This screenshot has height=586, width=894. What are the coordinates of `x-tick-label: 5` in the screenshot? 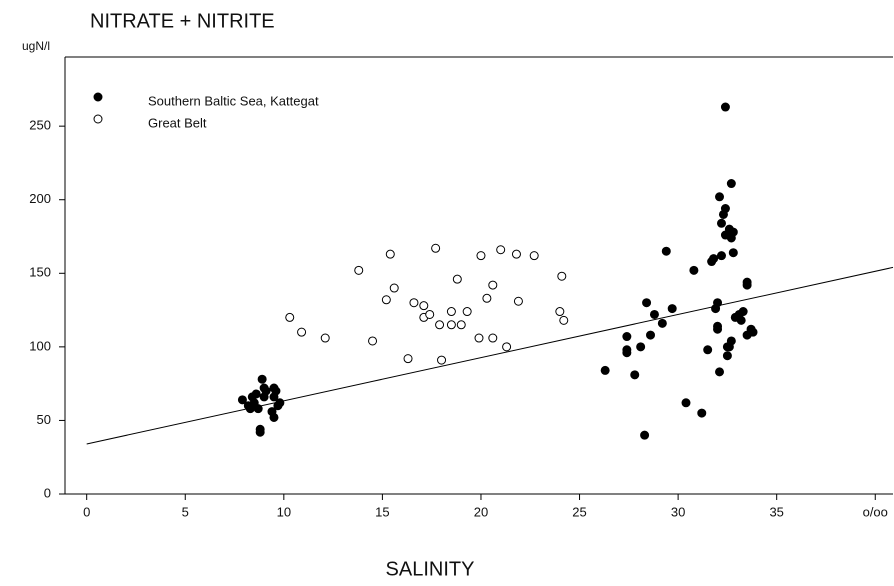 It's located at (185, 511).